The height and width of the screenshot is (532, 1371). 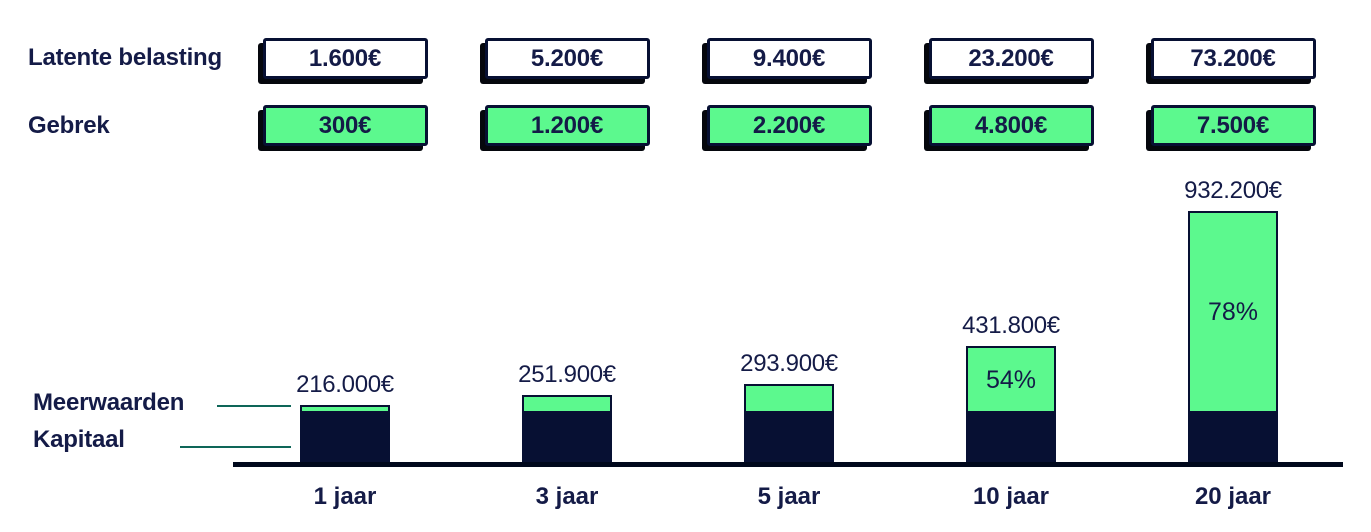 What do you see at coordinates (235, 447) in the screenshot?
I see `kapitaal-leader-line` at bounding box center [235, 447].